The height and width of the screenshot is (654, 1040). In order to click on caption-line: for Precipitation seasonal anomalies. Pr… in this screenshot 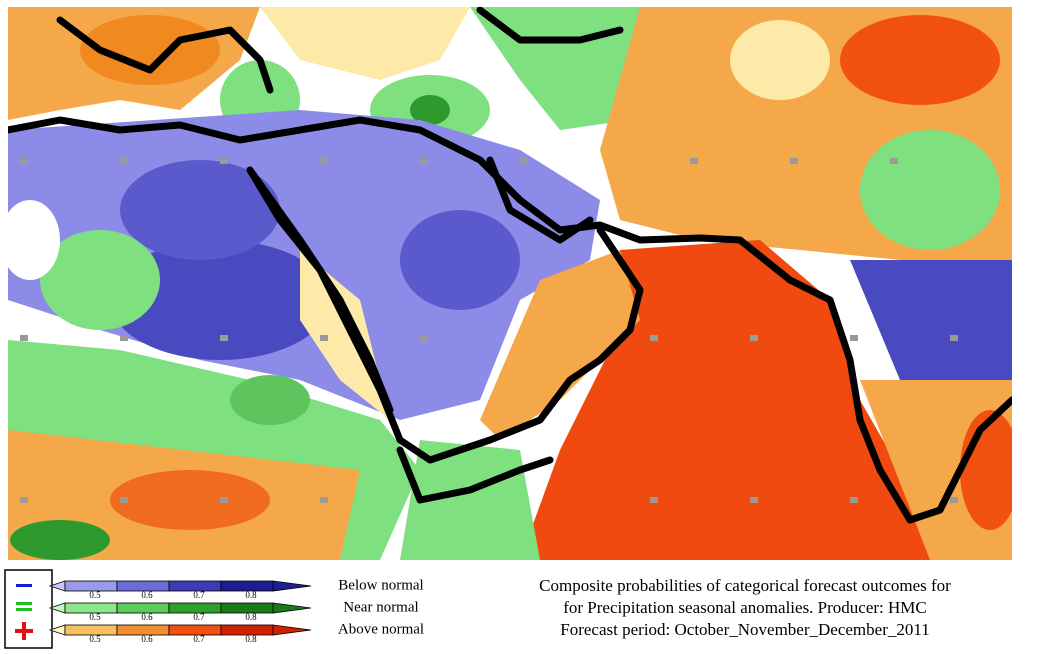, I will do `click(745, 607)`.